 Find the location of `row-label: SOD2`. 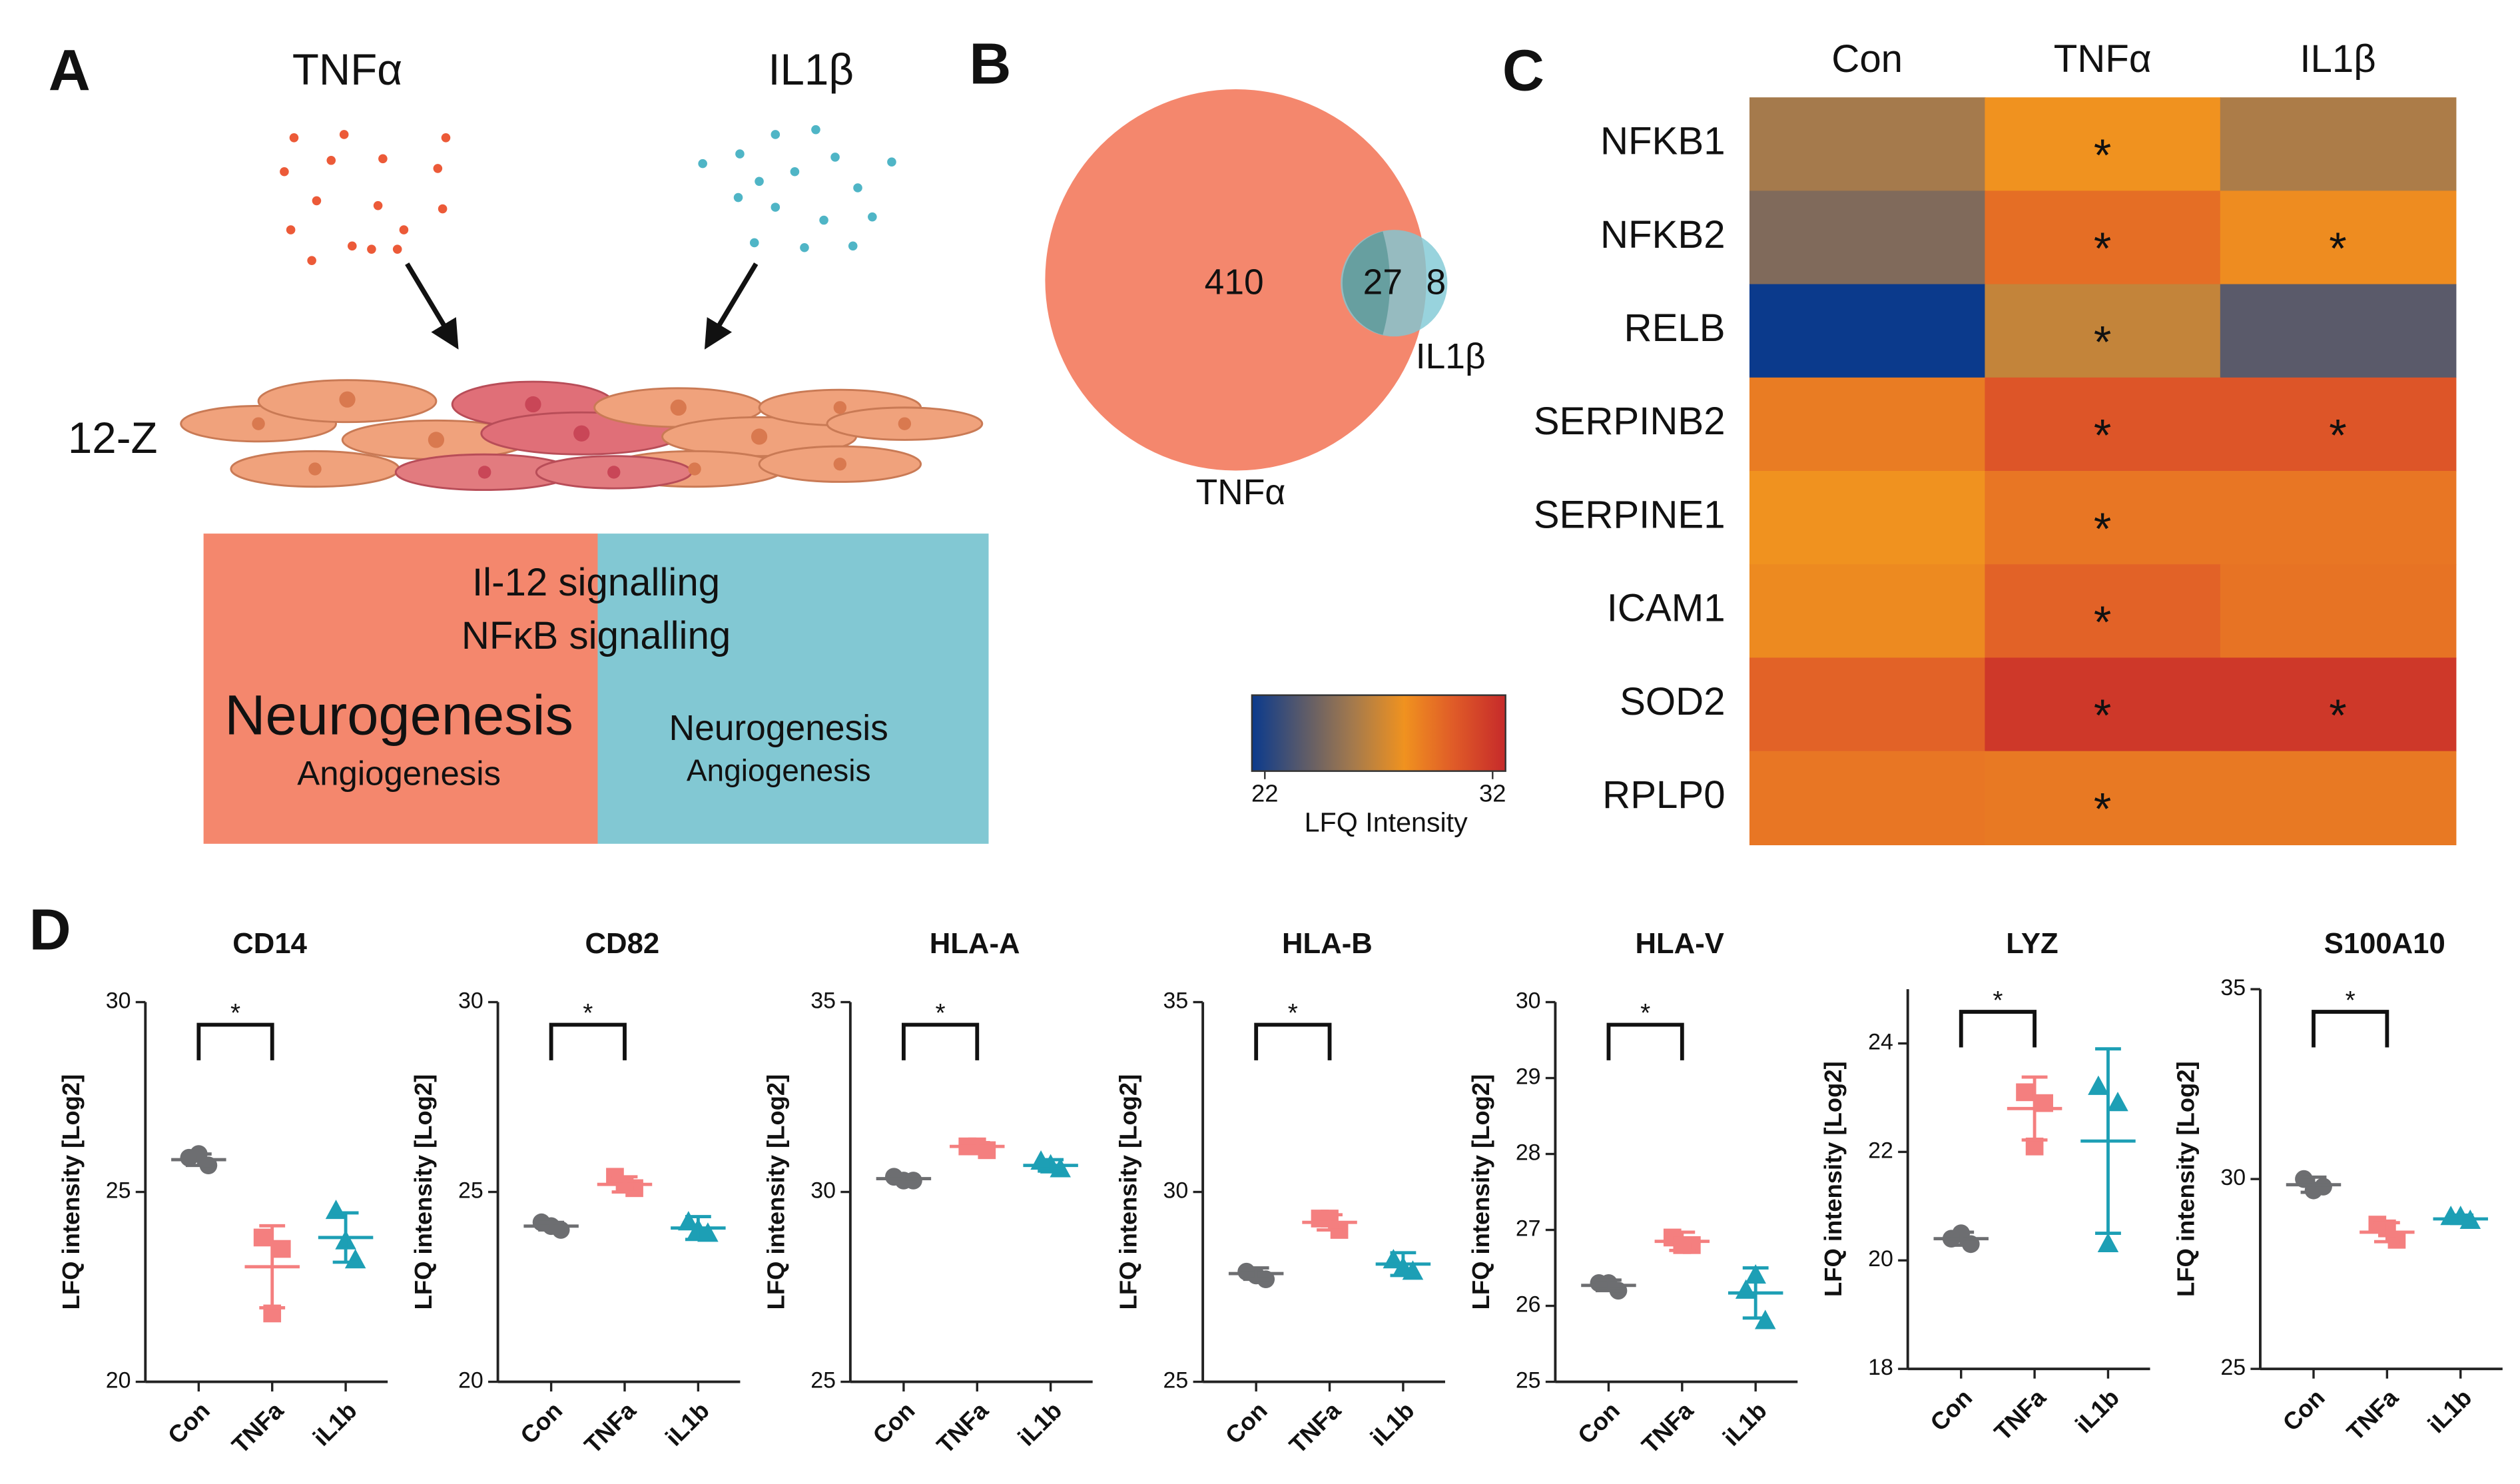

row-label: SOD2 is located at coordinates (1673, 701).